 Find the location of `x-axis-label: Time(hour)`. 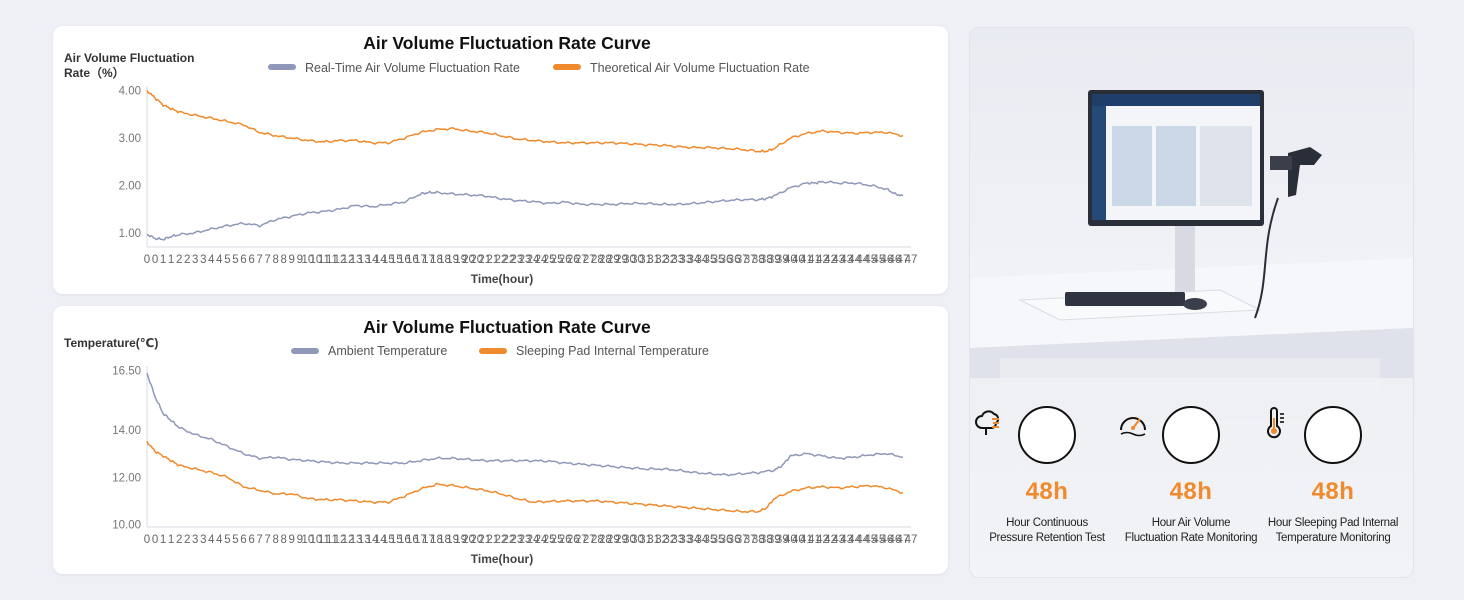

x-axis-label: Time(hour) is located at coordinates (502, 559).